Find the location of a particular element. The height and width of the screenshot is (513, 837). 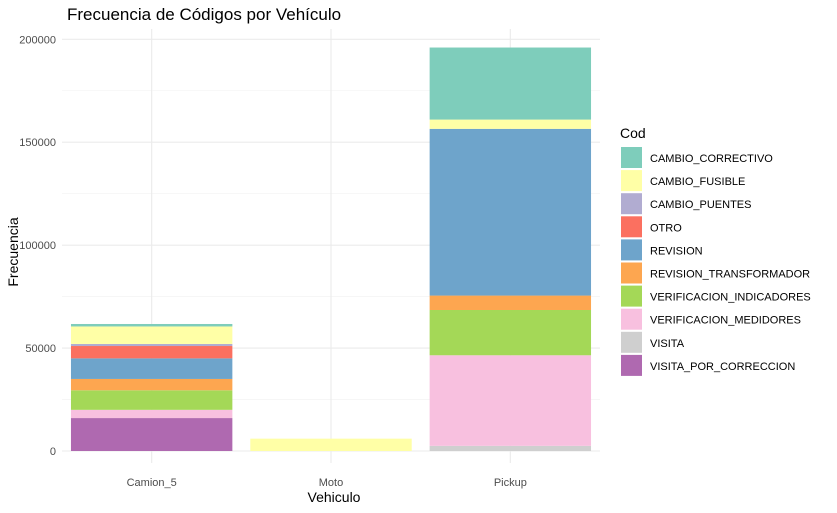

legend-label: VISITA is located at coordinates (667, 344).